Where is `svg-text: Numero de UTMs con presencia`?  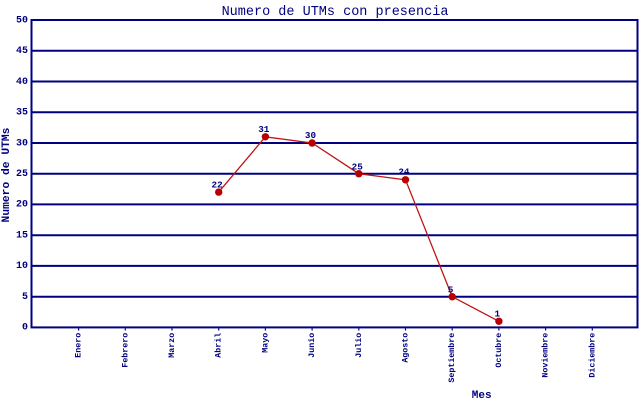 svg-text: Numero de UTMs con presencia is located at coordinates (335, 12).